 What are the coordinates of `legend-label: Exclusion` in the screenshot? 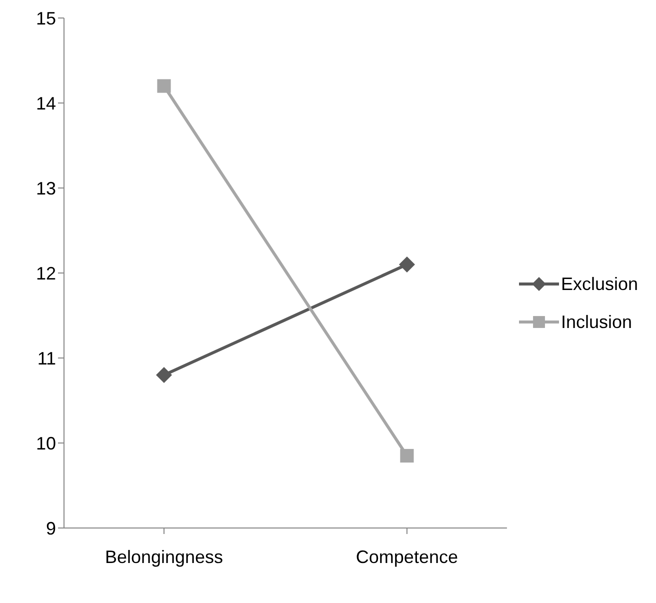 It's located at (599, 284).